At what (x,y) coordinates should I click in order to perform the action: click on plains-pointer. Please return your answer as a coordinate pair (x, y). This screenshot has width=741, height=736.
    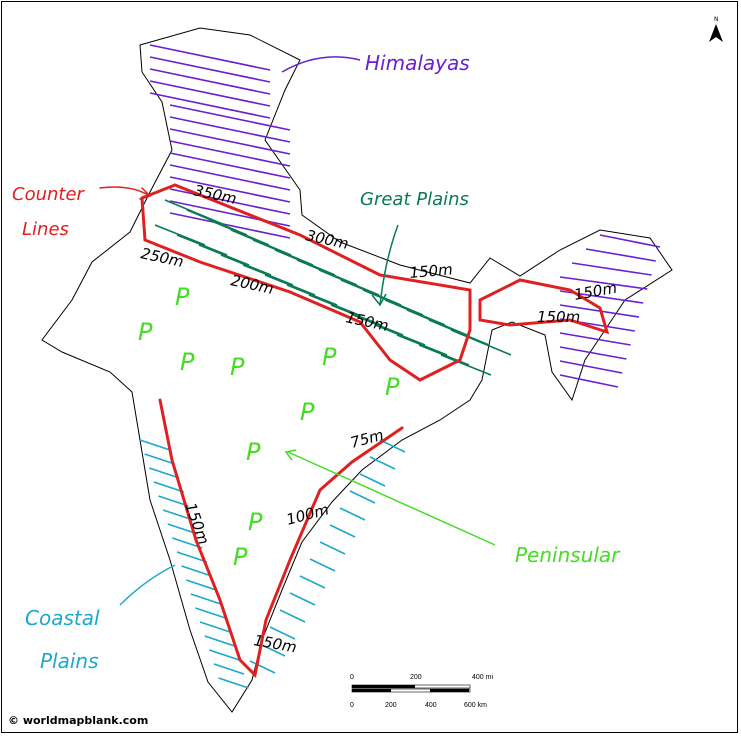
    Looking at the image, I should click on (385, 265).